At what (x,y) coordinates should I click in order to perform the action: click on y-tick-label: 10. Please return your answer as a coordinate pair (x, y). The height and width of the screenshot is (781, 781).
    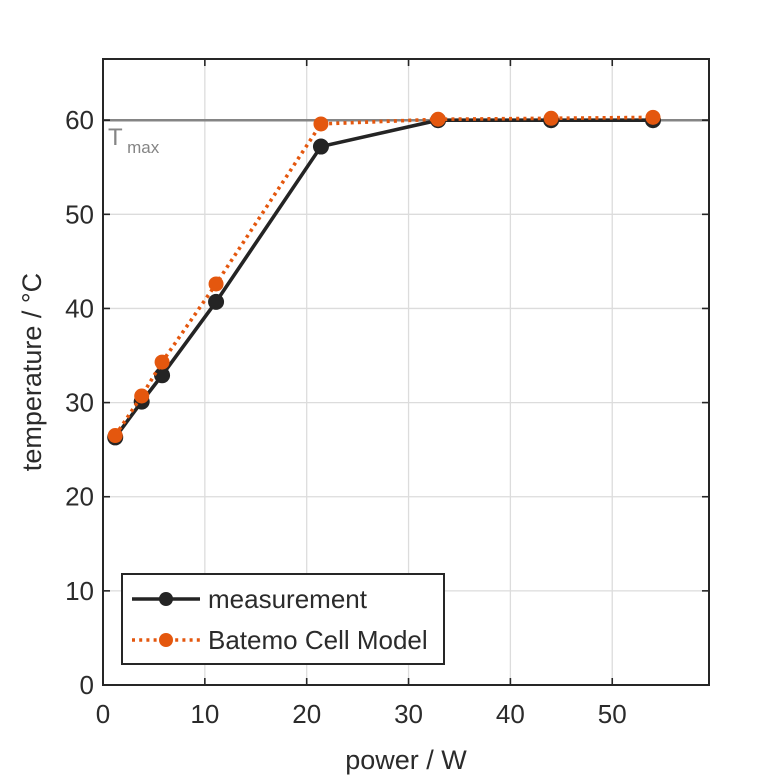
    Looking at the image, I should click on (79, 591).